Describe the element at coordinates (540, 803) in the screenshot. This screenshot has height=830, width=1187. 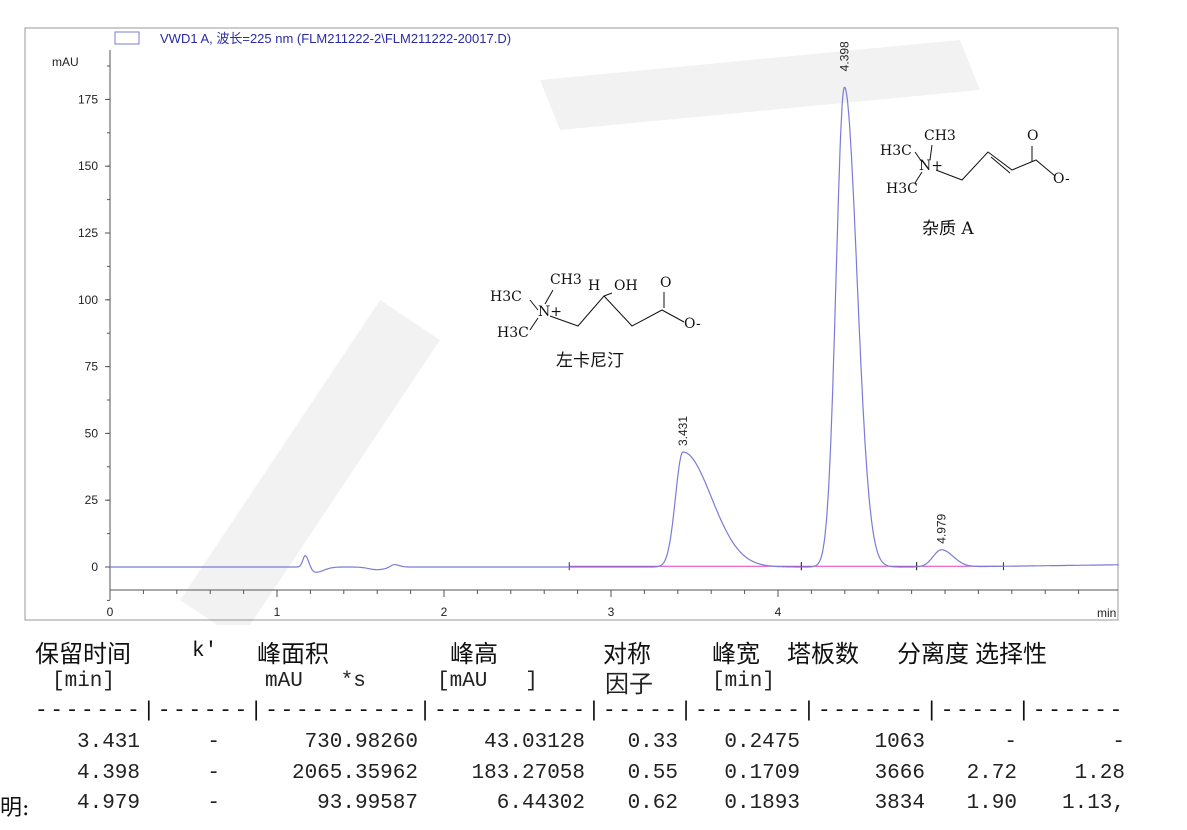
I see `table-cell: 6.44302` at that location.